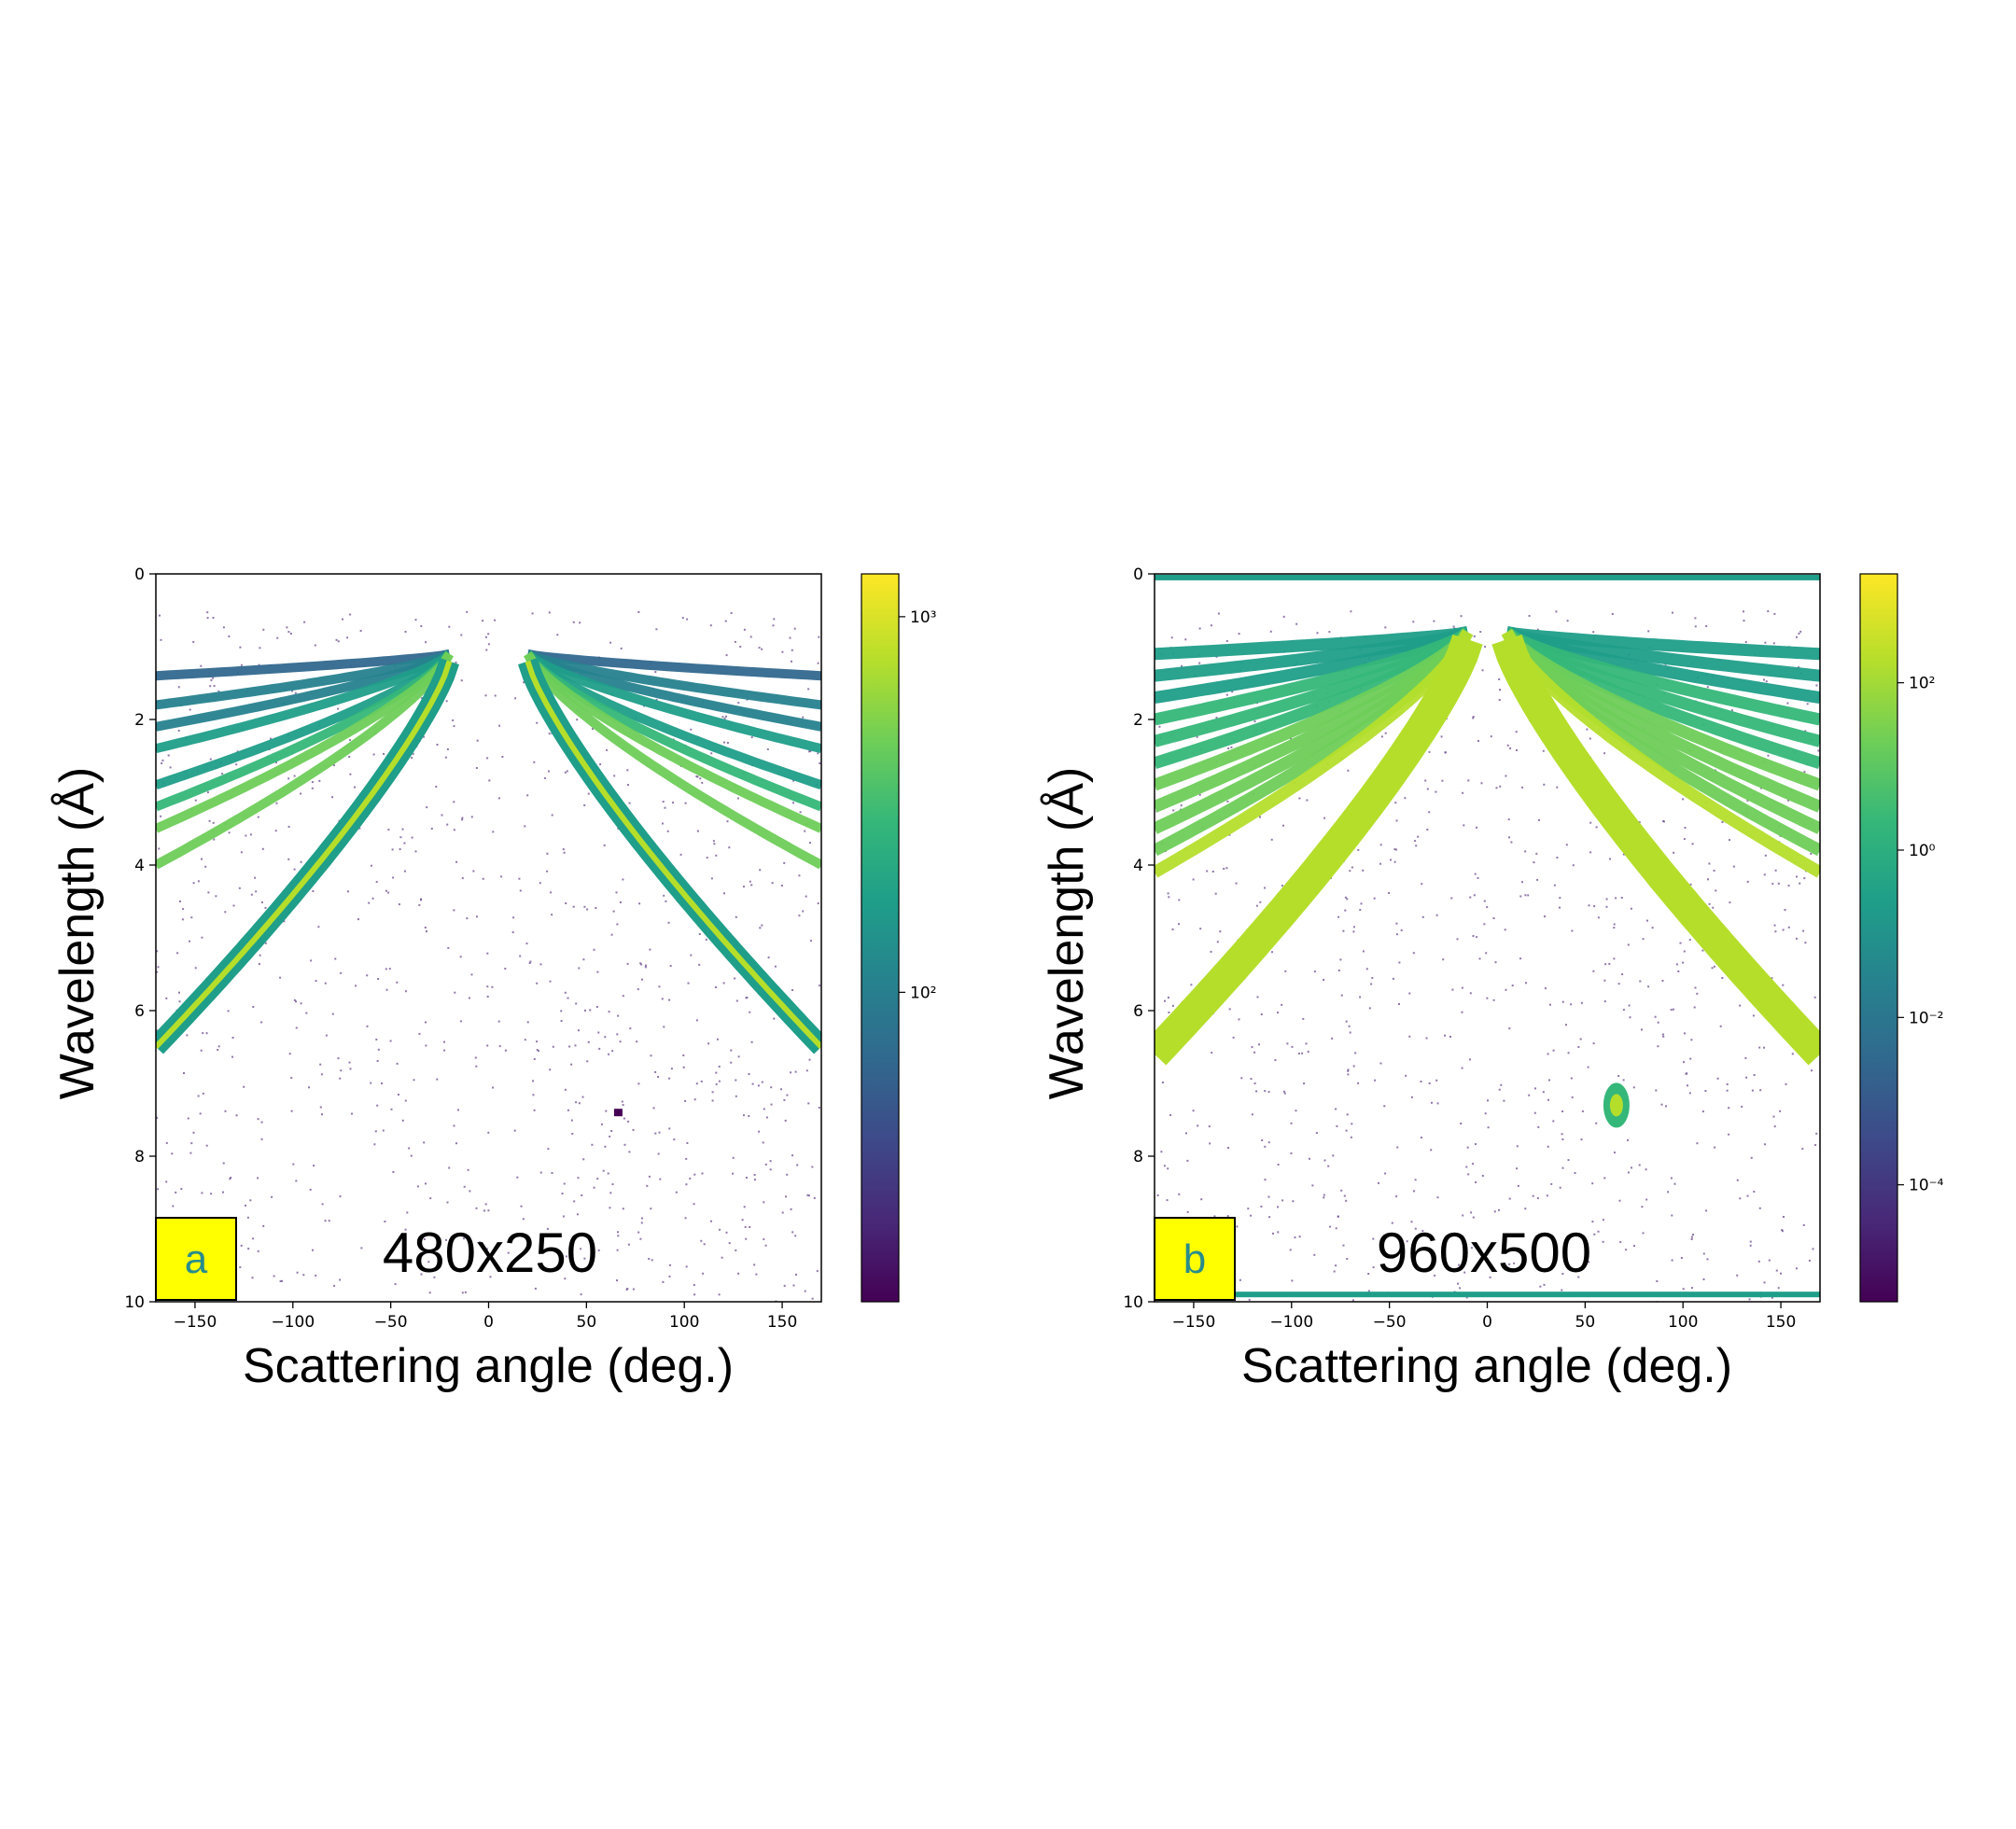 Image resolution: width=2016 pixels, height=1829 pixels. What do you see at coordinates (673, 691) in the screenshot?
I see `band` at bounding box center [673, 691].